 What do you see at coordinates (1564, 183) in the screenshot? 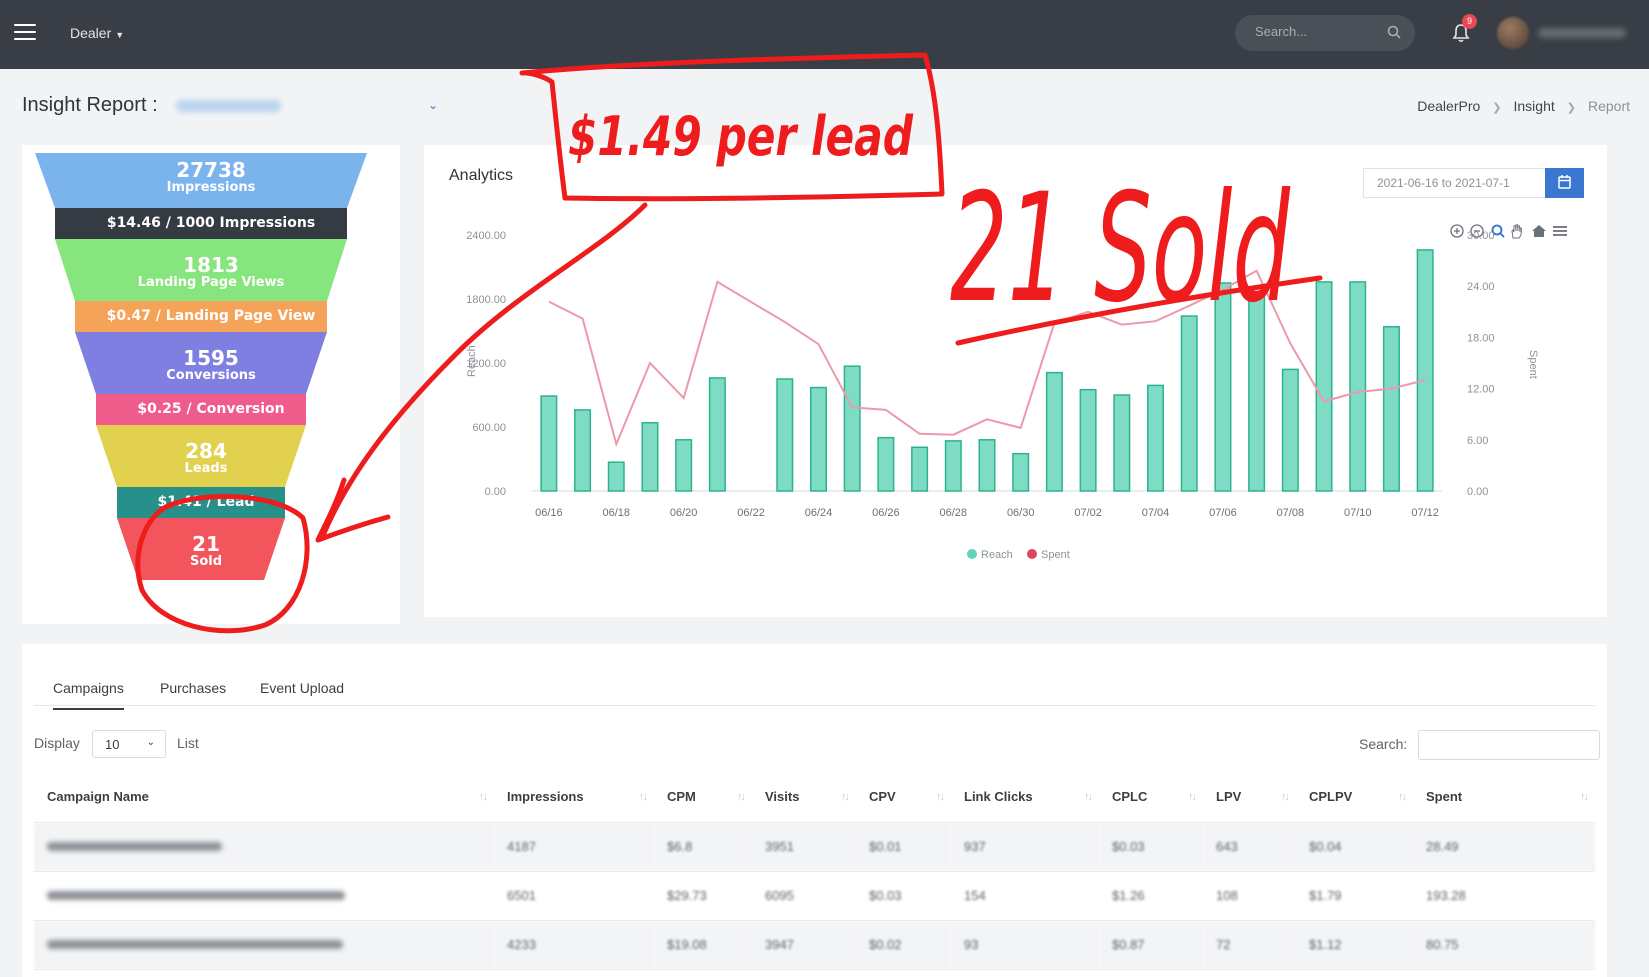
I see `calendar-button` at bounding box center [1564, 183].